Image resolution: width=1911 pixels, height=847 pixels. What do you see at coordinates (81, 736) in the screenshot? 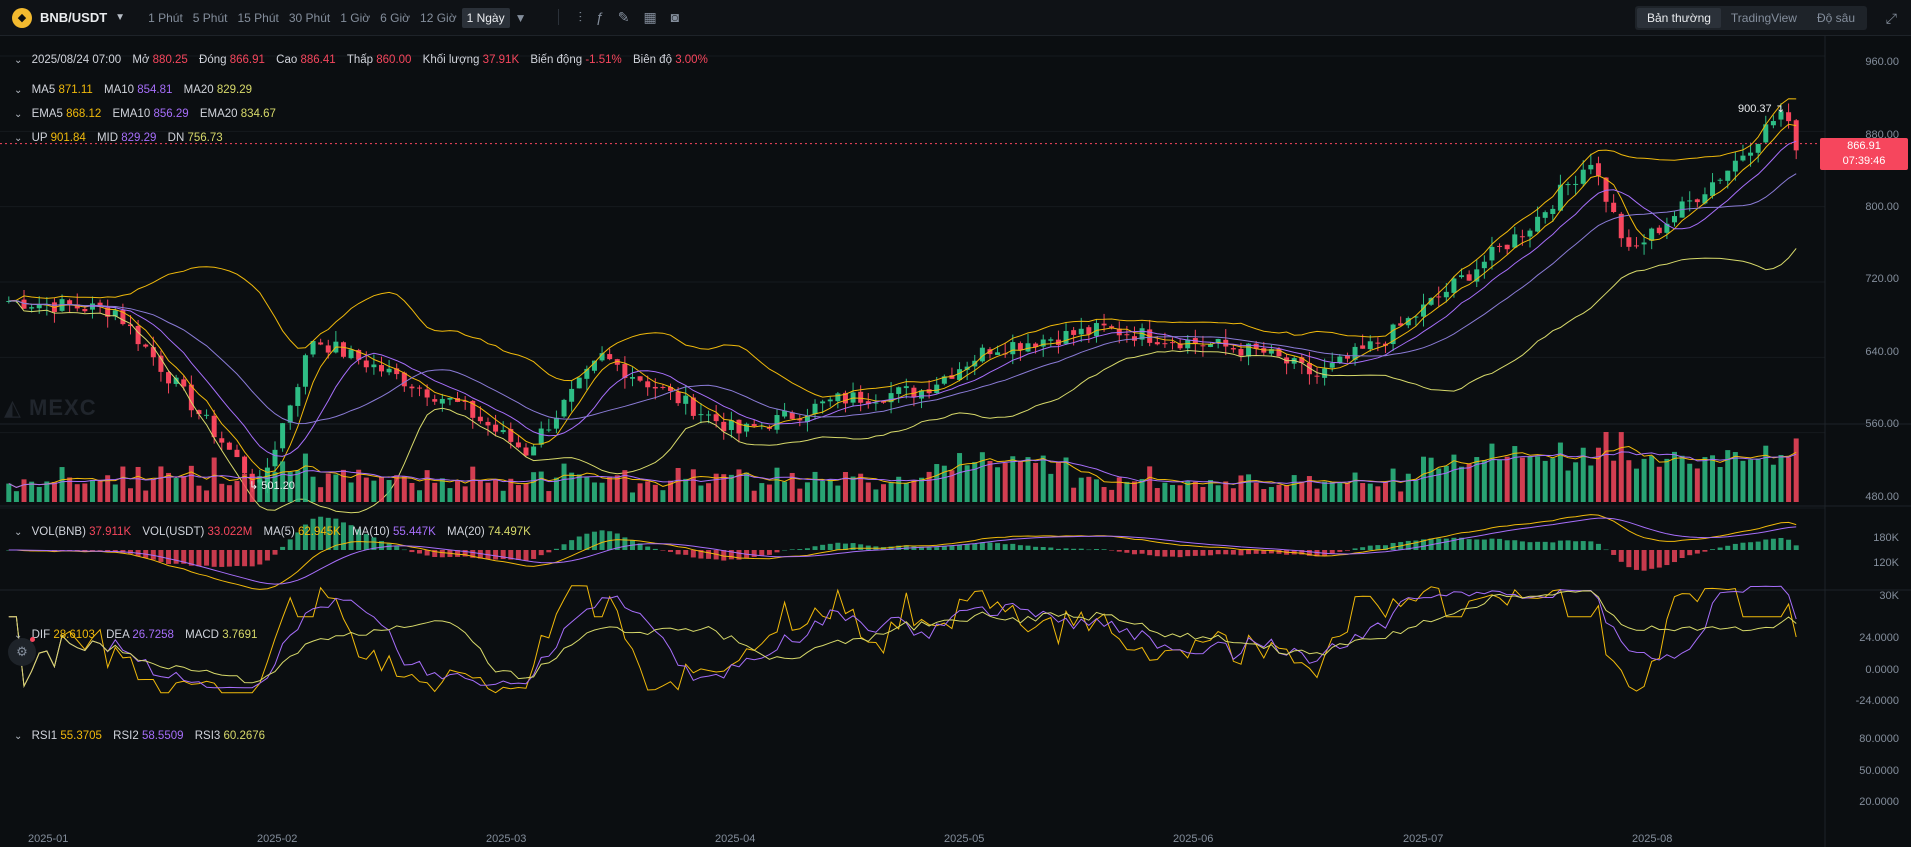
I see `rsi1-value: 55.3705` at bounding box center [81, 736].